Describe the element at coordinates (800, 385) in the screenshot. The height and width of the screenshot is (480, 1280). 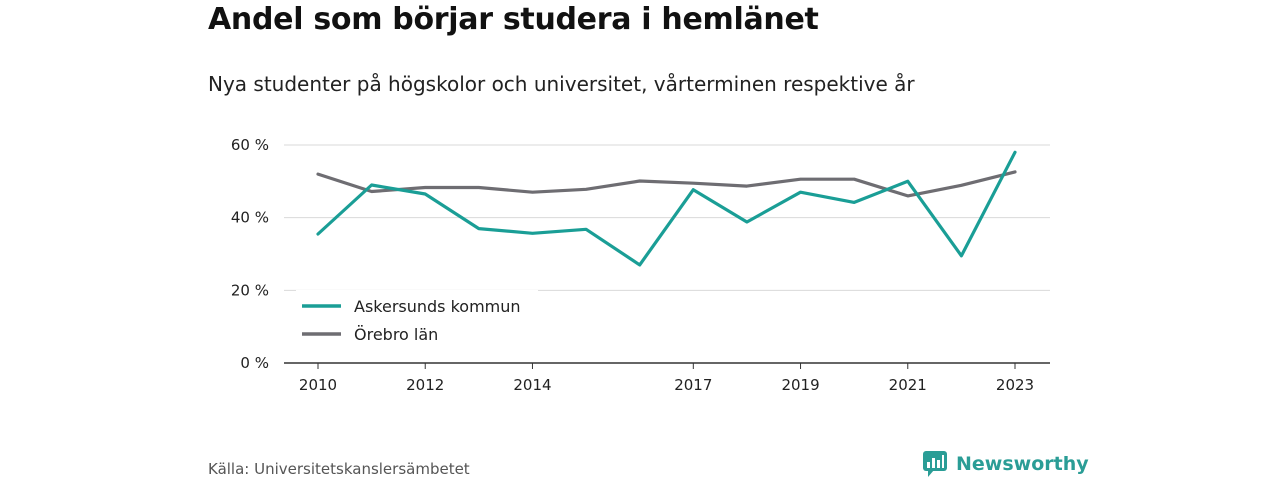
I see `x-tick-label: 2019` at that location.